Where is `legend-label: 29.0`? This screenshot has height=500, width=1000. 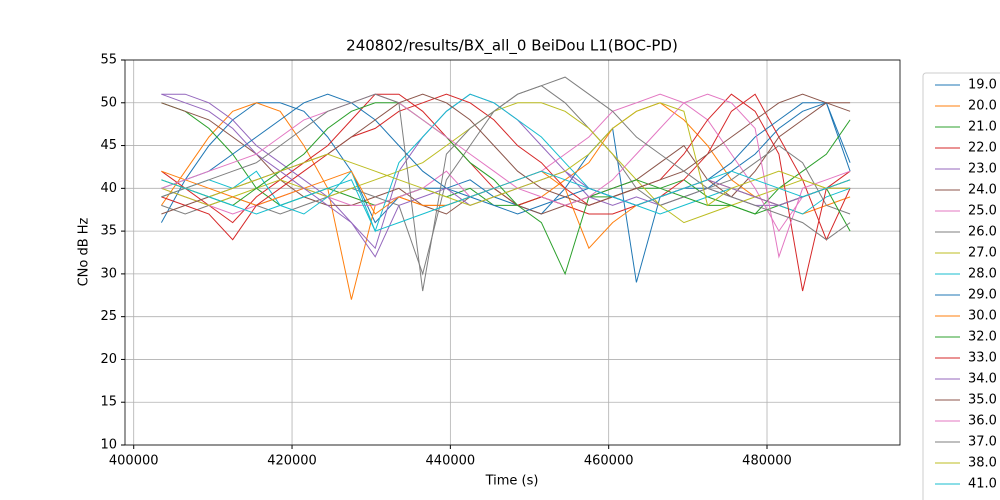
legend-label: 29.0 is located at coordinates (982, 295).